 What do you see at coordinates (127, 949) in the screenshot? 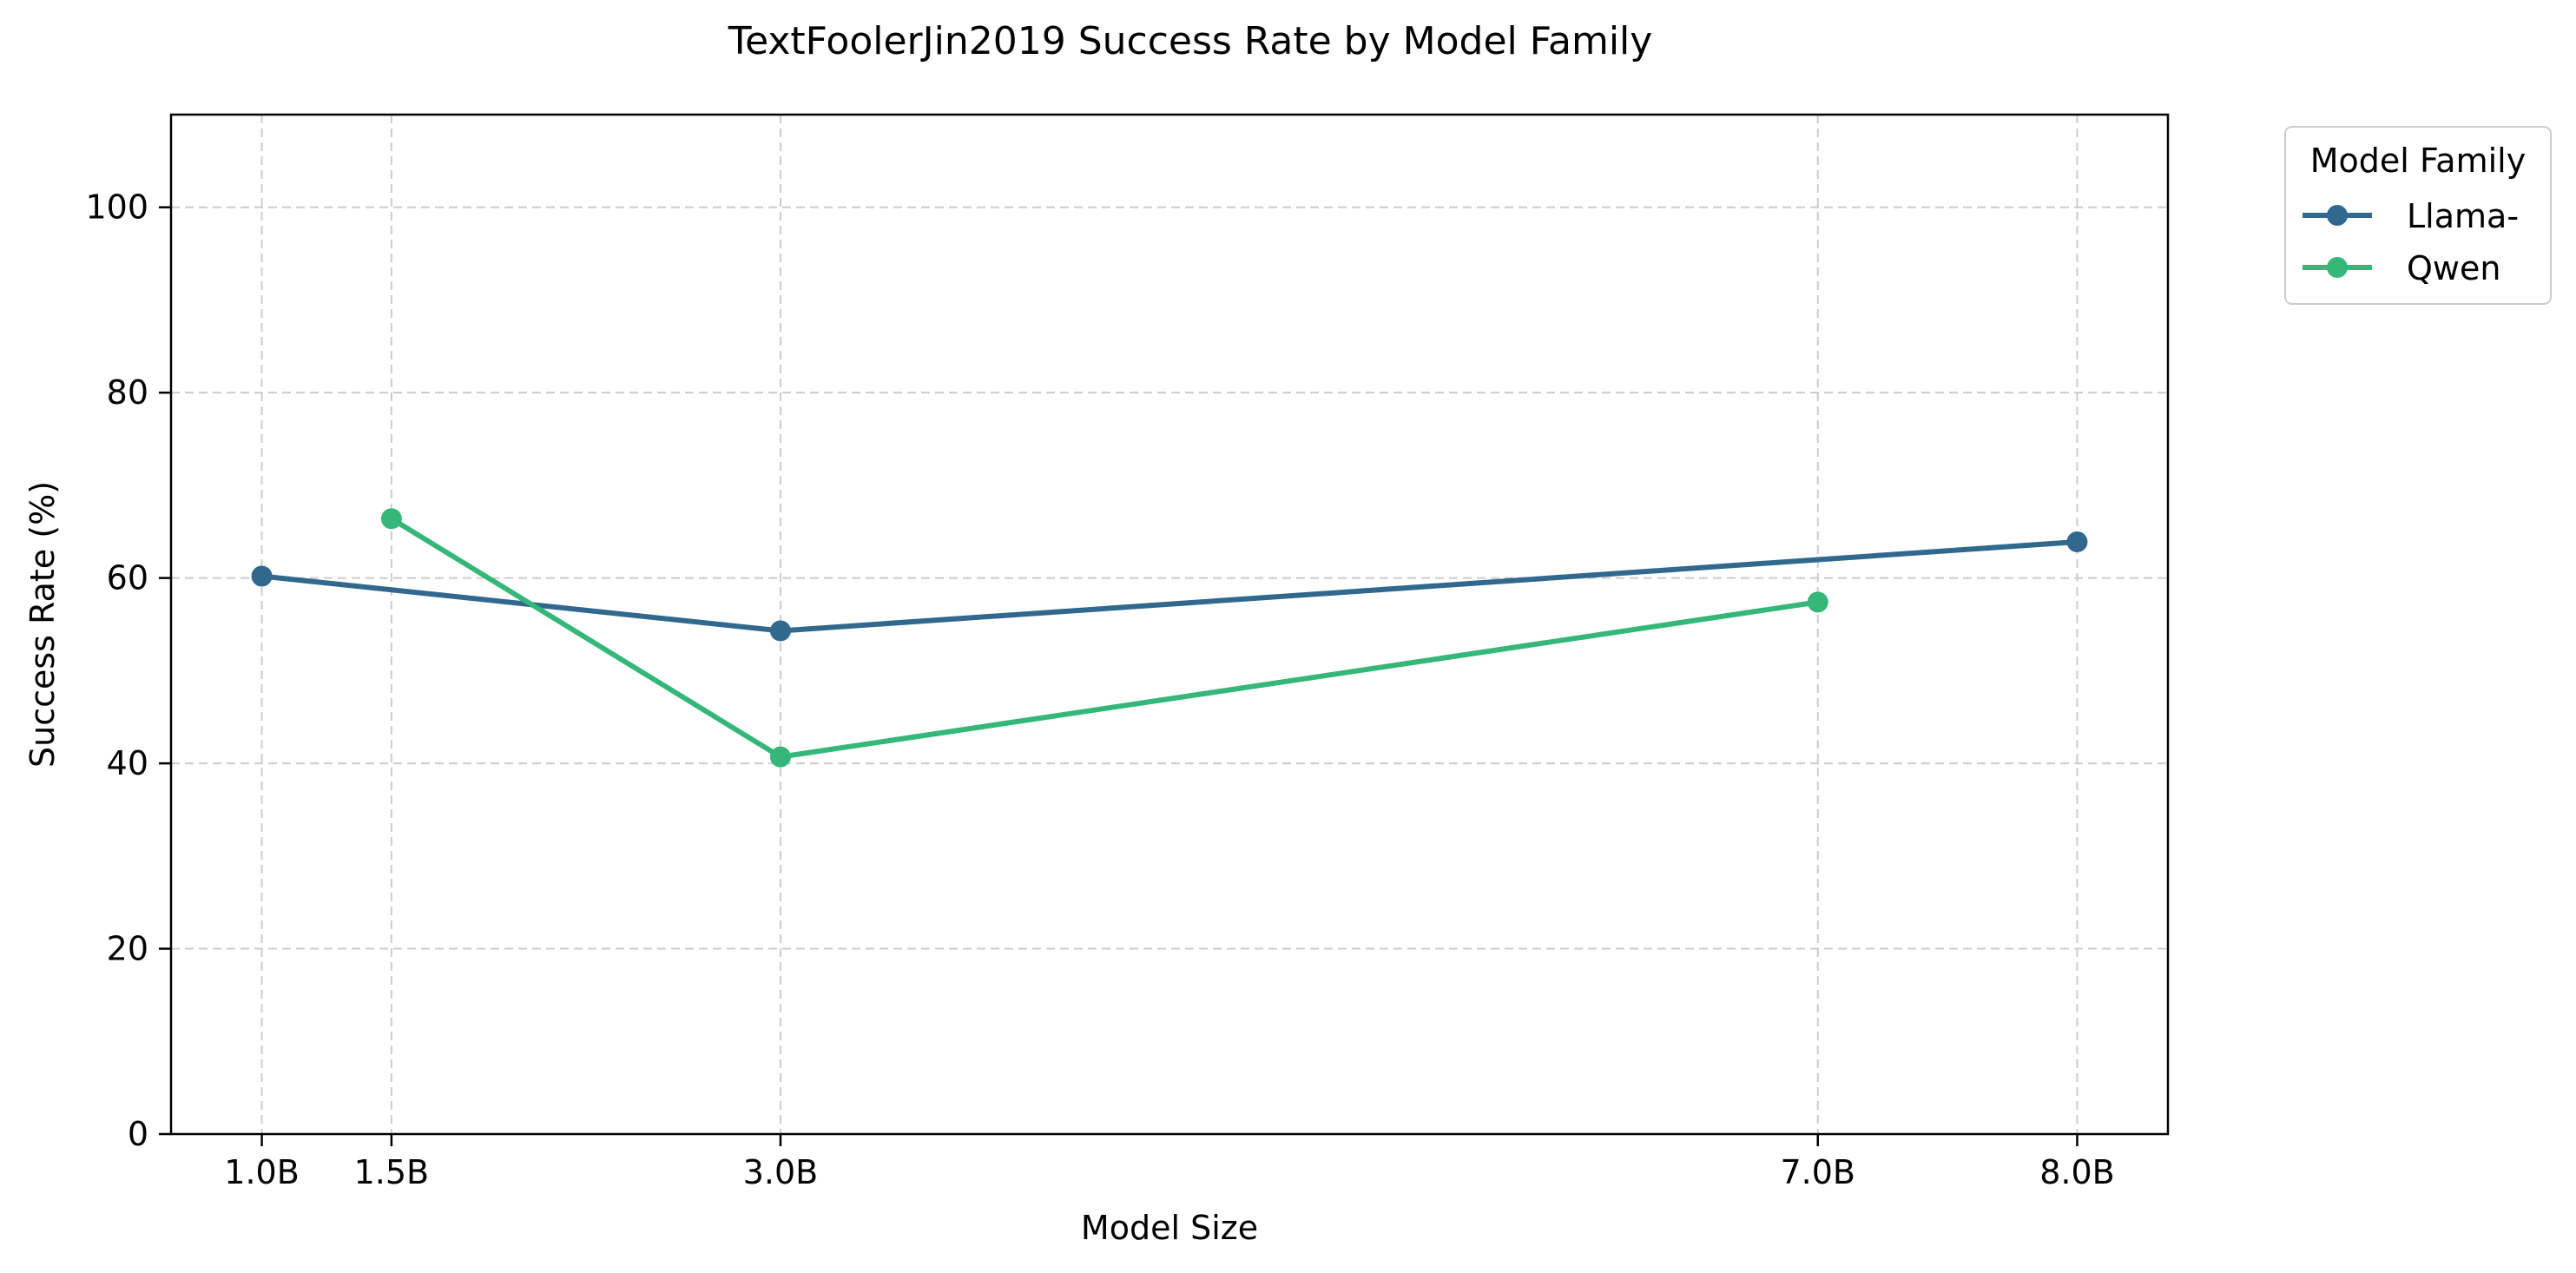
I see `y-tick-label: 20` at bounding box center [127, 949].